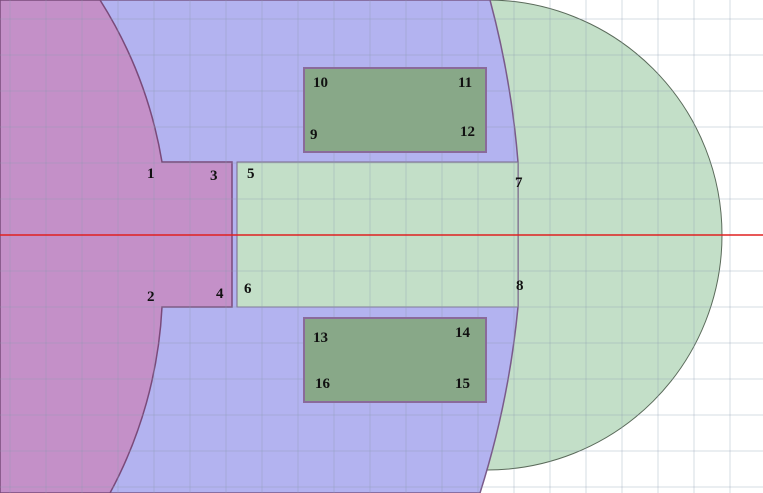 The image size is (763, 493). Describe the element at coordinates (251, 174) in the screenshot. I see `point-label: 5` at that location.